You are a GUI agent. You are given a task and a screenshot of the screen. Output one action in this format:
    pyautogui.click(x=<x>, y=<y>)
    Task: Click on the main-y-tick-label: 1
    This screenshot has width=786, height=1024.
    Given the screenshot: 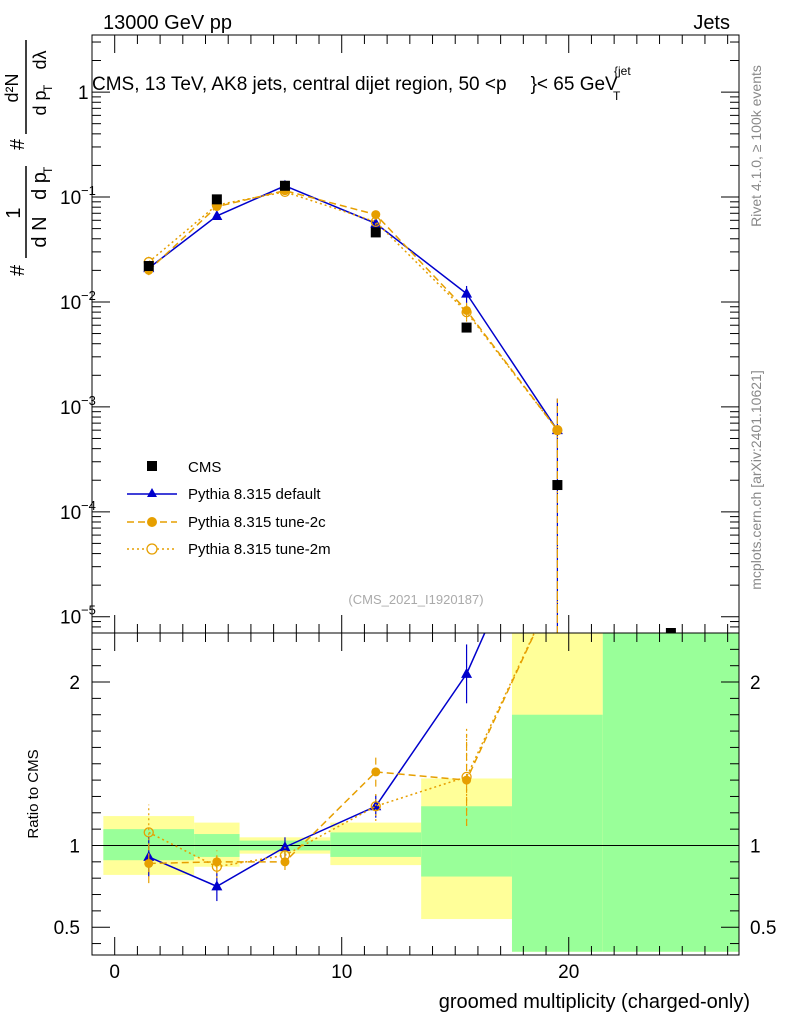 What is the action you would take?
    pyautogui.click(x=83, y=93)
    